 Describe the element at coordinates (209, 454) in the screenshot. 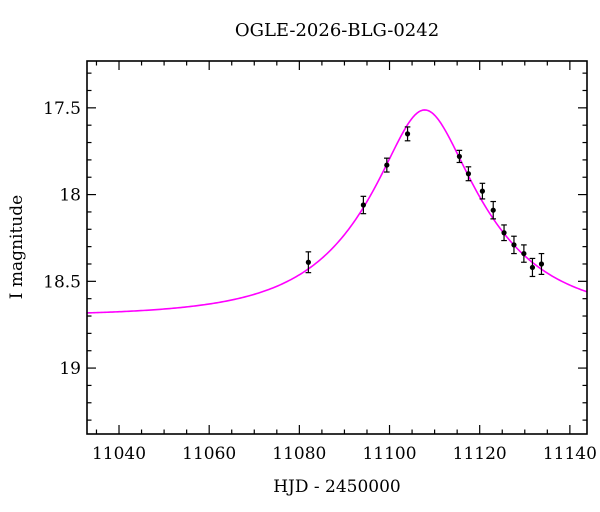

I see `x-tick-label: 11060` at that location.